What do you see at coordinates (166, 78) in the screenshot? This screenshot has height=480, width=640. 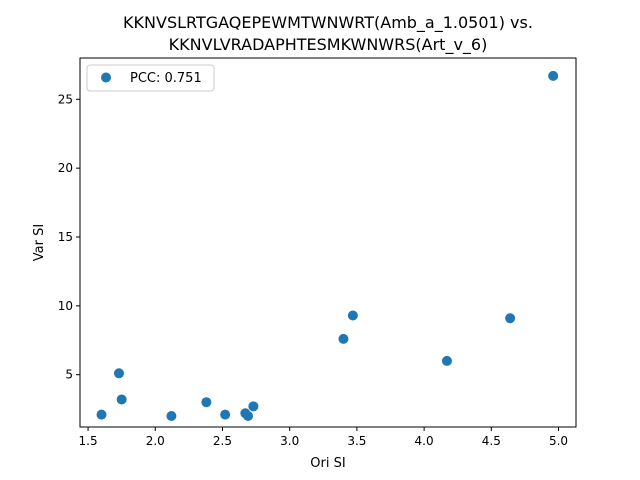 I see `legend-label: PCC: 0.751` at bounding box center [166, 78].